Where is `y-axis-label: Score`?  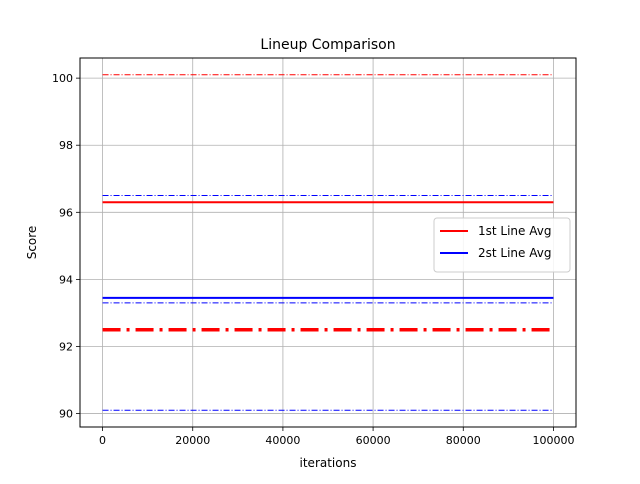
y-axis-label: Score is located at coordinates (32, 243).